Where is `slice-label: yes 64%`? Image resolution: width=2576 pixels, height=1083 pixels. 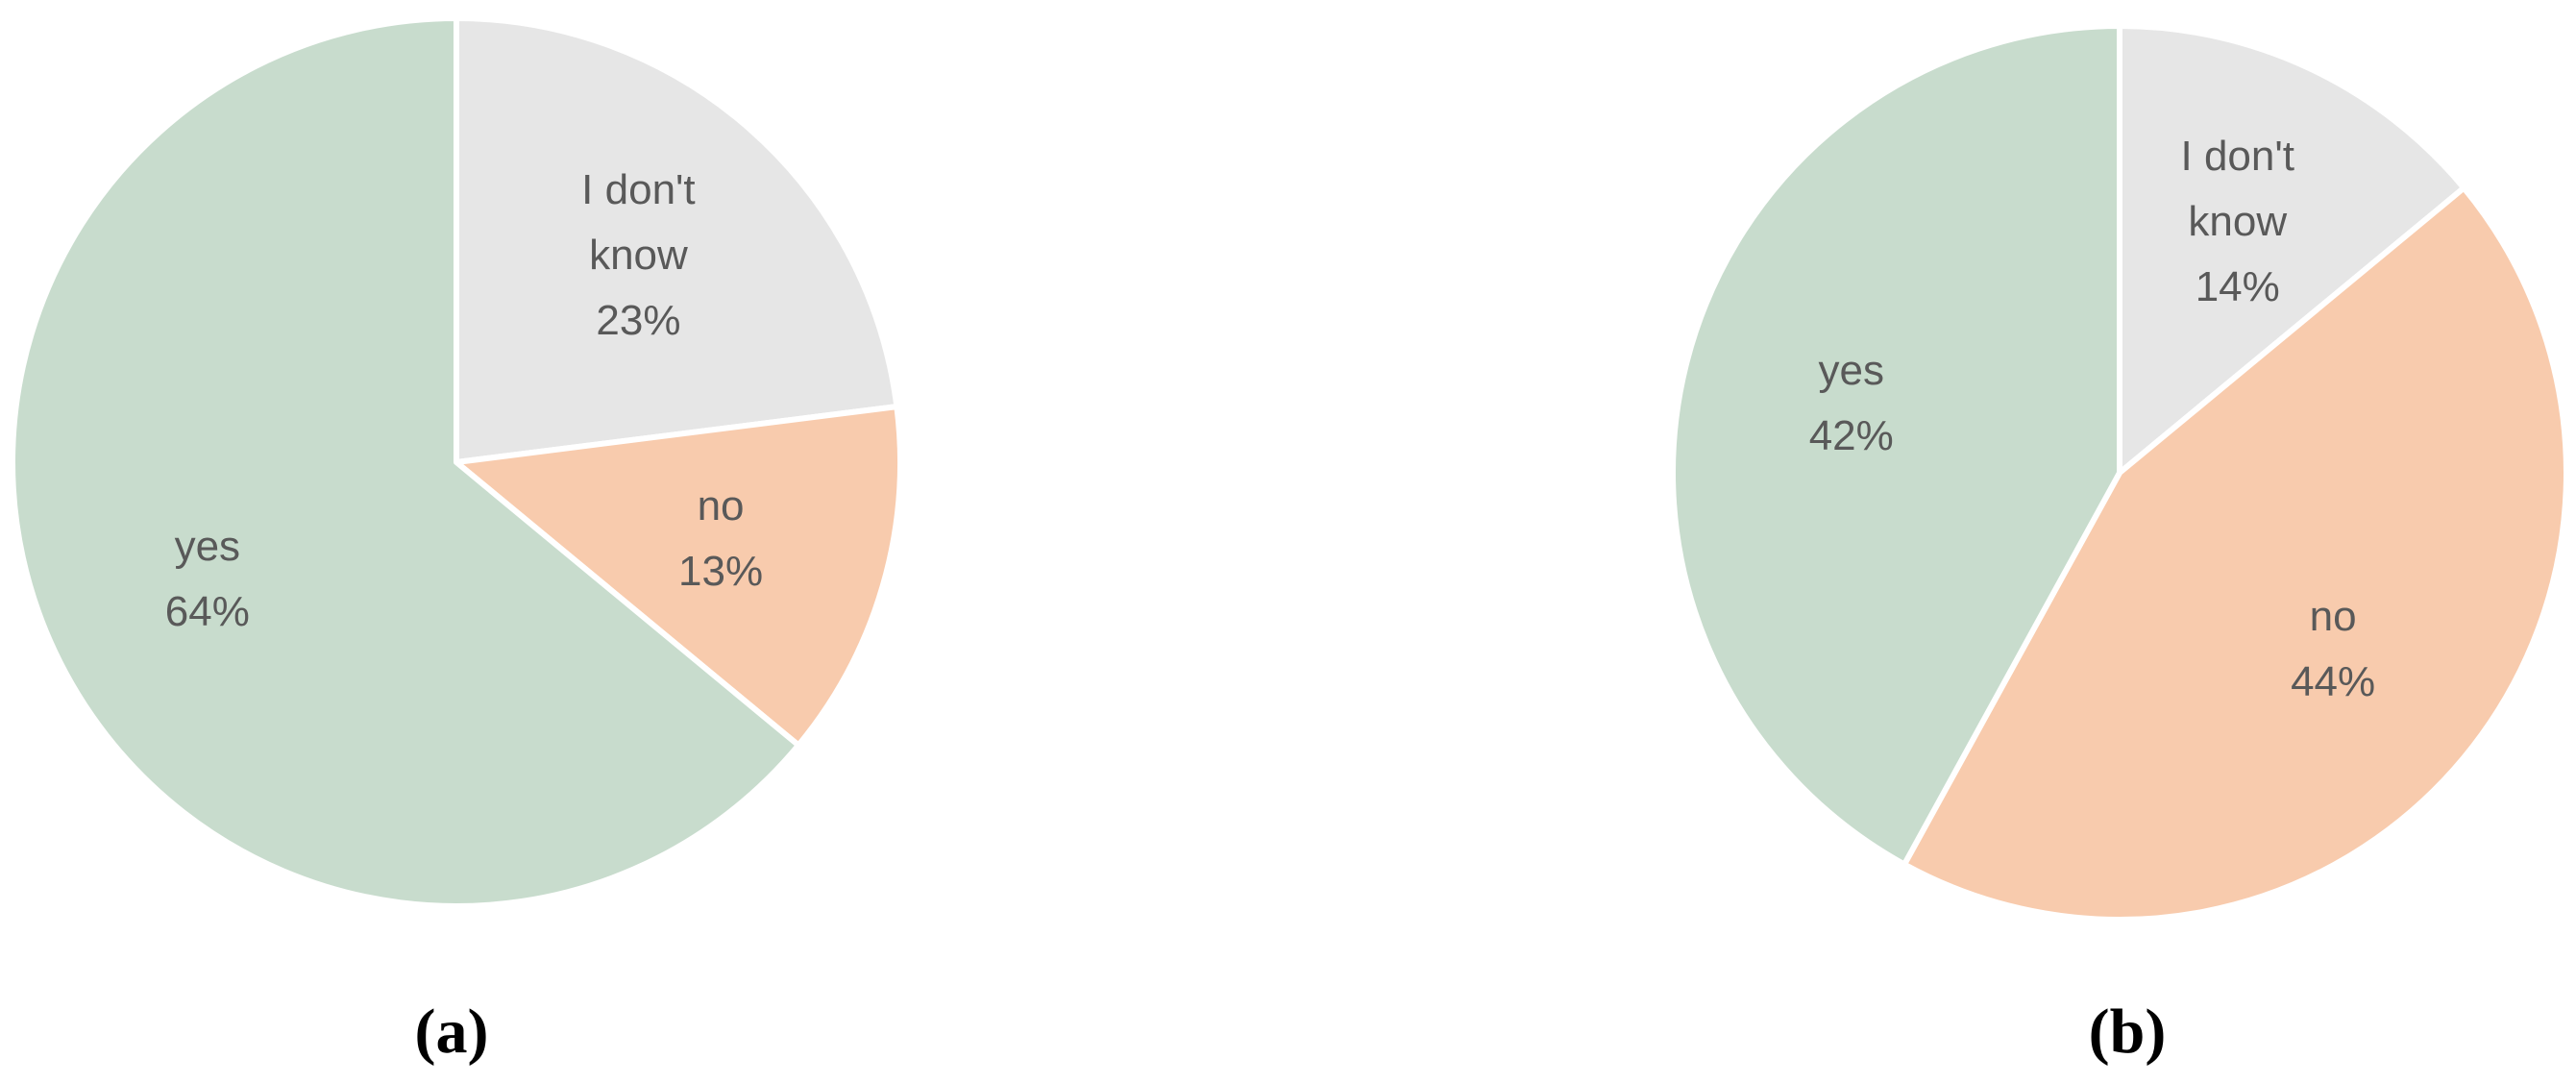 slice-label: yes 64% is located at coordinates (207, 580).